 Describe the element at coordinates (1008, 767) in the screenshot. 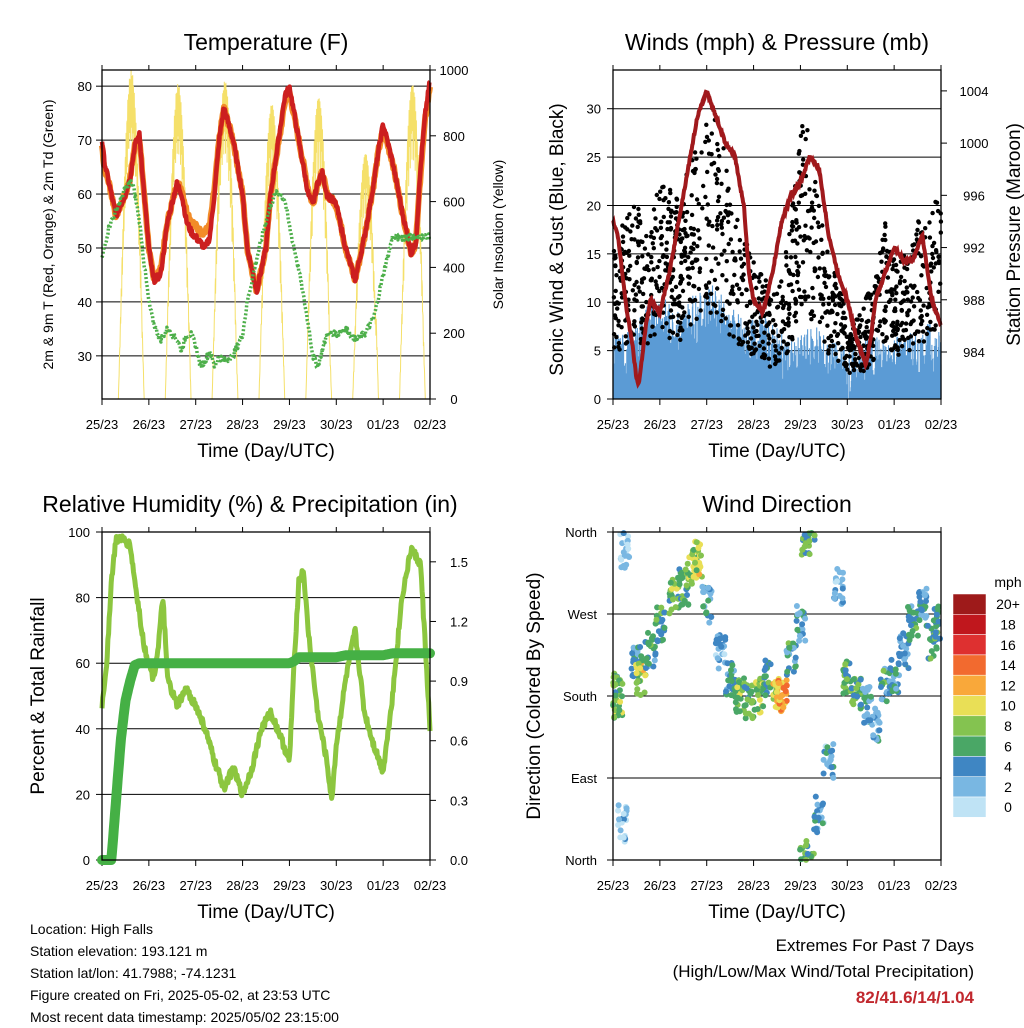

I see `legend-label: 4` at that location.